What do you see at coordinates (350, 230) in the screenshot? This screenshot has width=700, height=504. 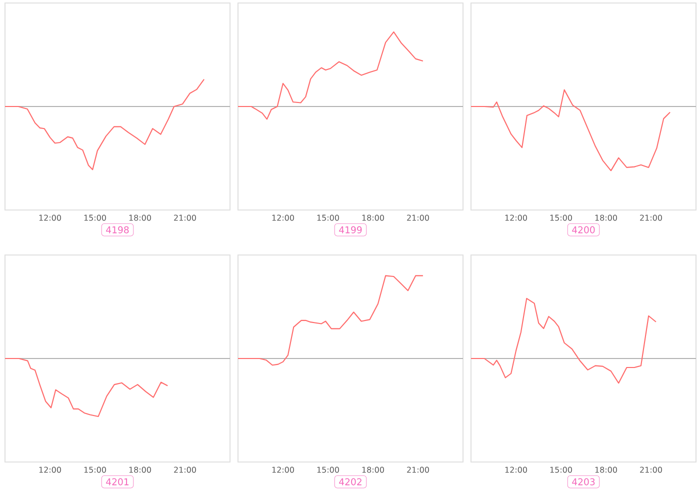 I see `text: 4199` at bounding box center [350, 230].